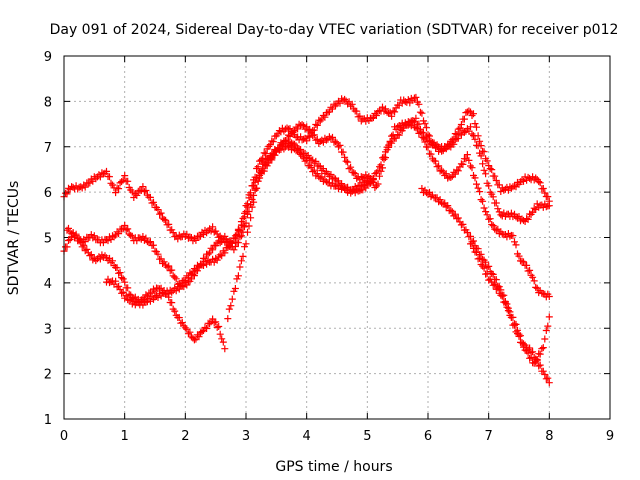 Image resolution: width=640 pixels, height=480 pixels. I want to click on x-tick-label: 7, so click(489, 436).